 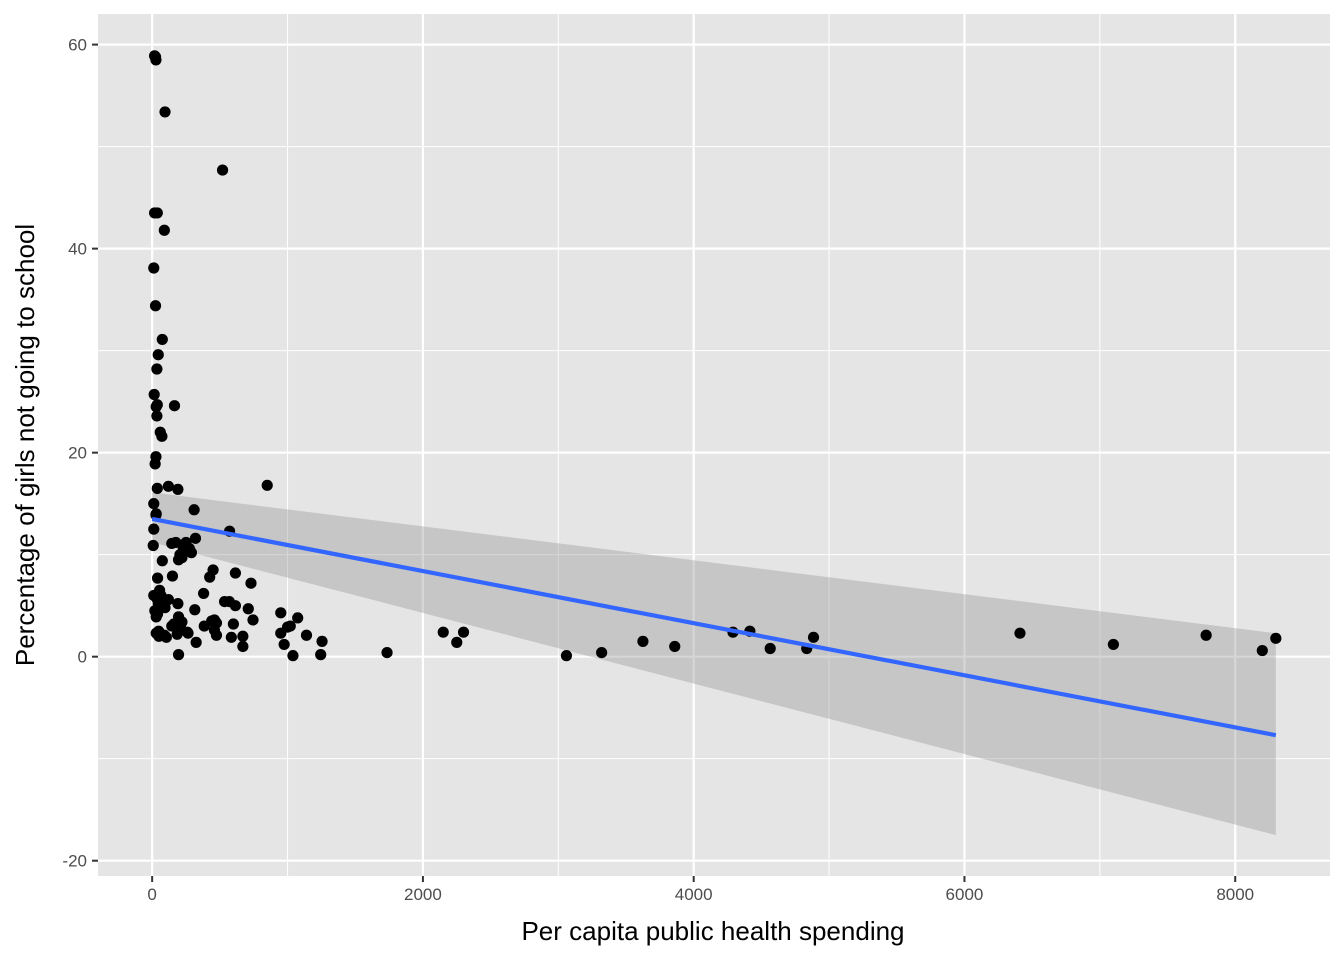 I want to click on y-tick-label: 0, so click(x=82, y=657).